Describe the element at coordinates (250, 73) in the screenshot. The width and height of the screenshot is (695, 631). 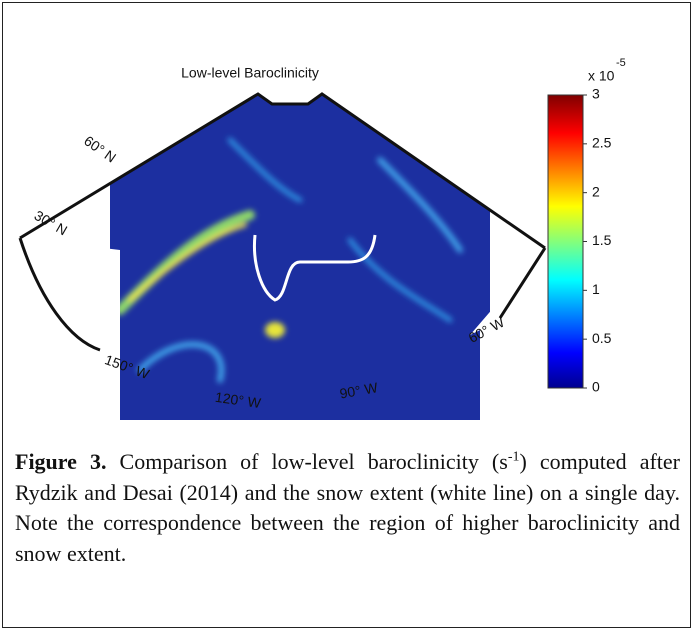
I see `map-title: Low-level Baroclinicity` at that location.